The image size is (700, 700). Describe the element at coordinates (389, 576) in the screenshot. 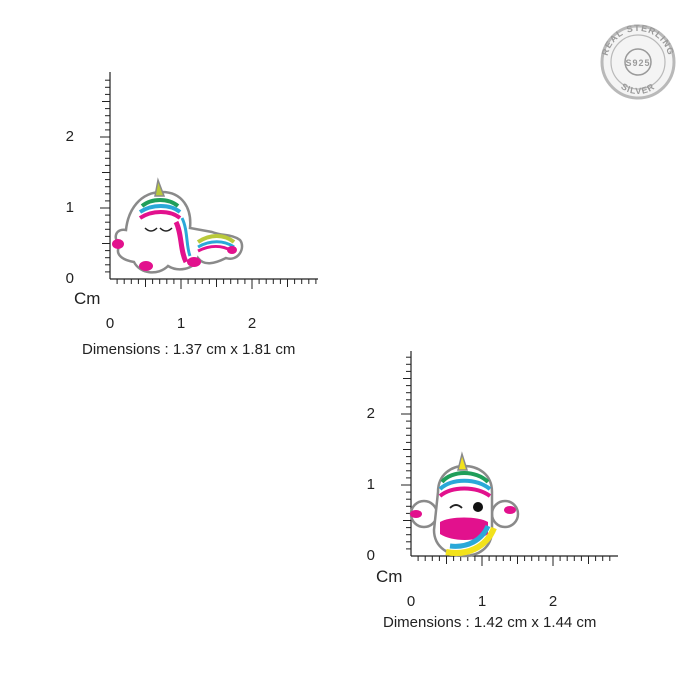

I see `ruler-2-unit-label: Cm` at that location.